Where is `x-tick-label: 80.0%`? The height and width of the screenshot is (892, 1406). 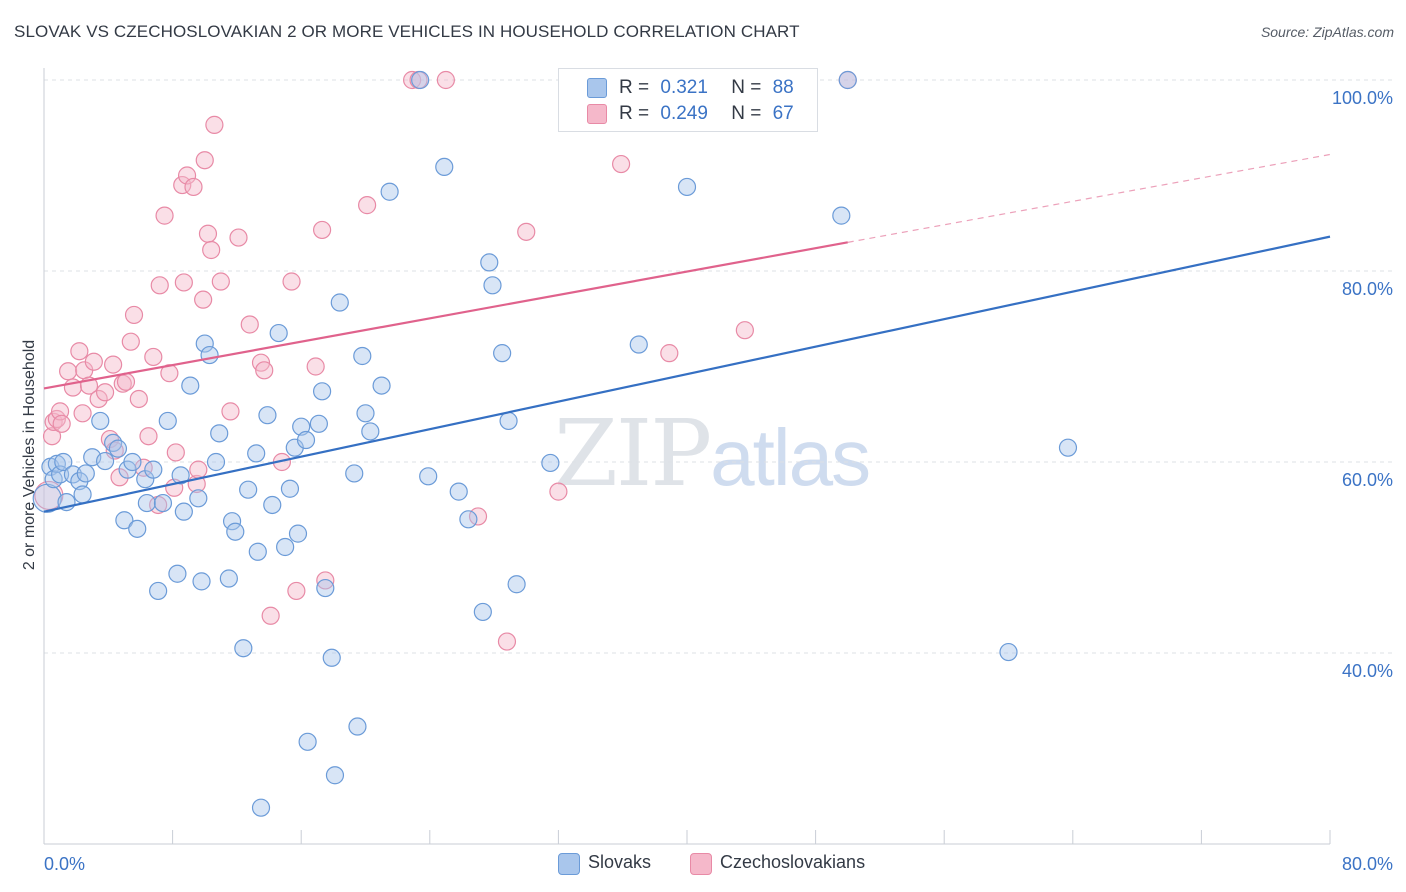 x-tick-label: 80.0% is located at coordinates (1367, 864).